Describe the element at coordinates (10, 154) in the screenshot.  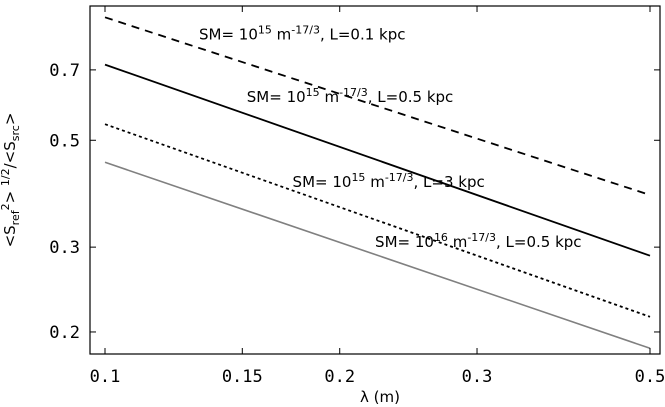
I see `y-axis-label-part: /<S` at that location.